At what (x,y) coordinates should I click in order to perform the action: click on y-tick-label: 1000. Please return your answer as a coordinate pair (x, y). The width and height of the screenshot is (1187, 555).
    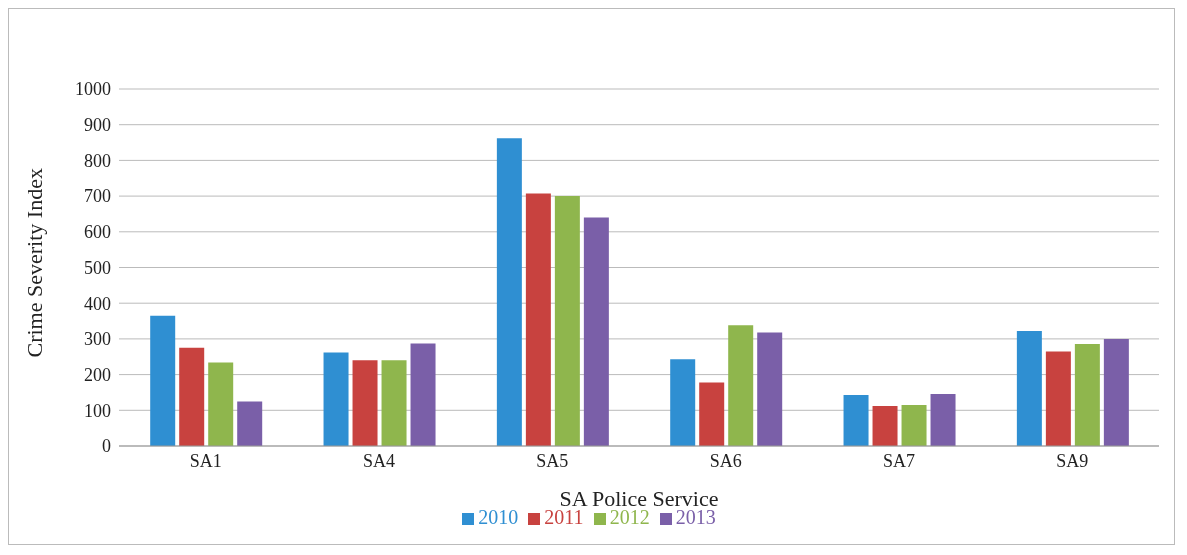
    Looking at the image, I should click on (93, 89).